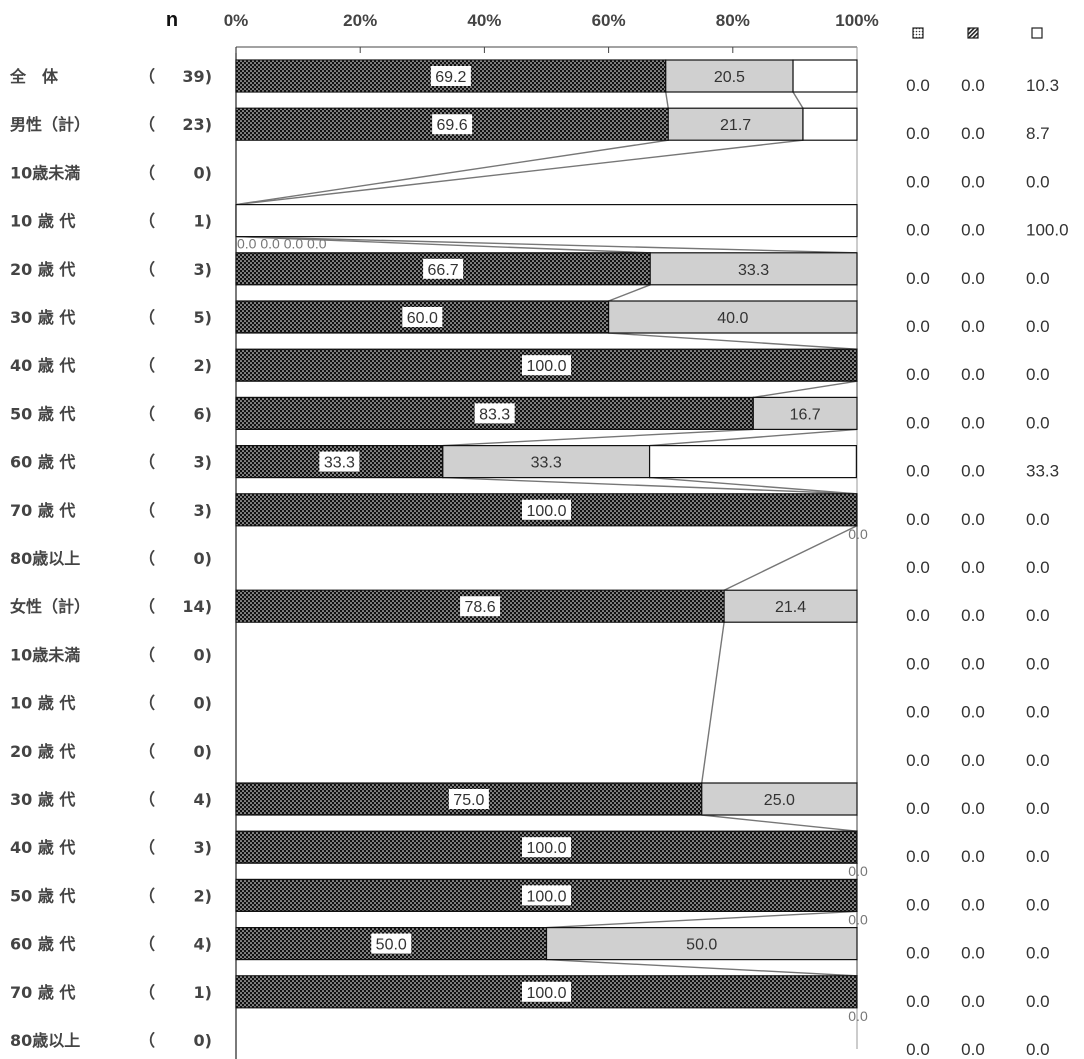 The image size is (1084, 1059). I want to click on data-label: 78.6, so click(479, 607).